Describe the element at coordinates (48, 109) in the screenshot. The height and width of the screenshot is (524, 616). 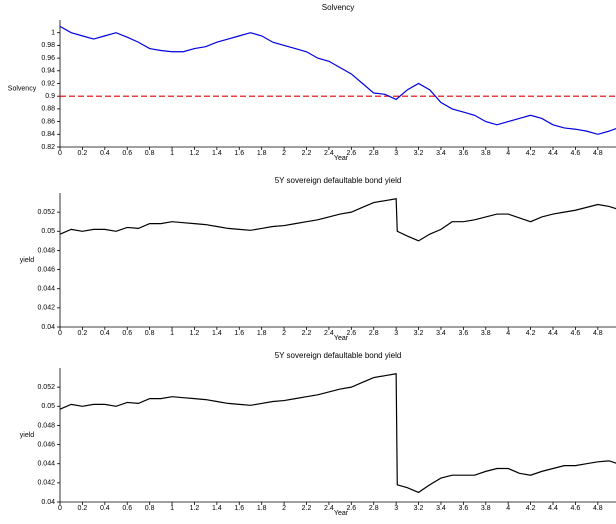
I see `y-tick-label: 0.88` at that location.